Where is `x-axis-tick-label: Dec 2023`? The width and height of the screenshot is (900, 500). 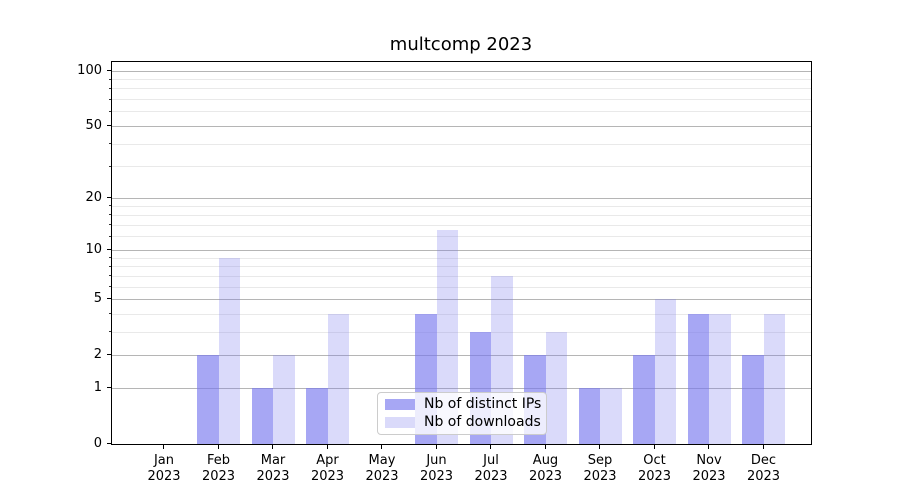 x-axis-tick-label: Dec 2023 is located at coordinates (763, 468).